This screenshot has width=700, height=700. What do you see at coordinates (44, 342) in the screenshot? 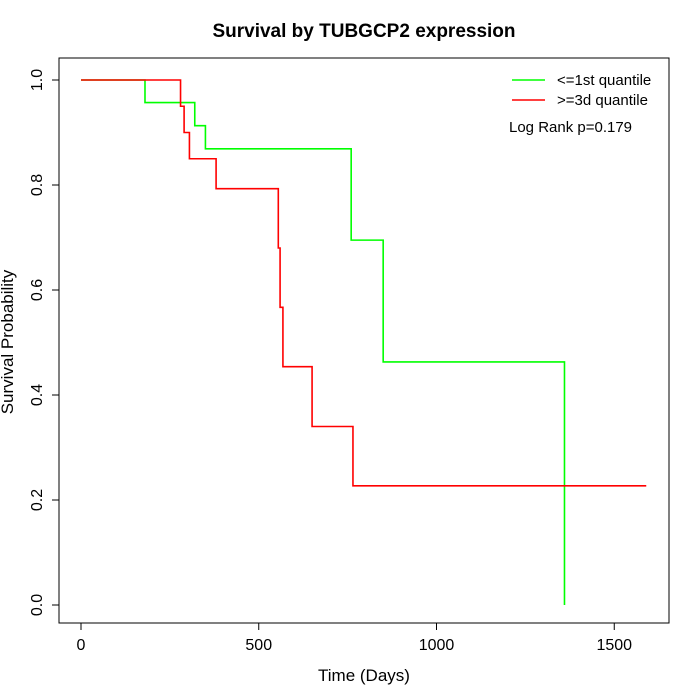
I see `y-axis: 0.0 0.2 0.4 0.6 0.8 1.0` at bounding box center [44, 342].